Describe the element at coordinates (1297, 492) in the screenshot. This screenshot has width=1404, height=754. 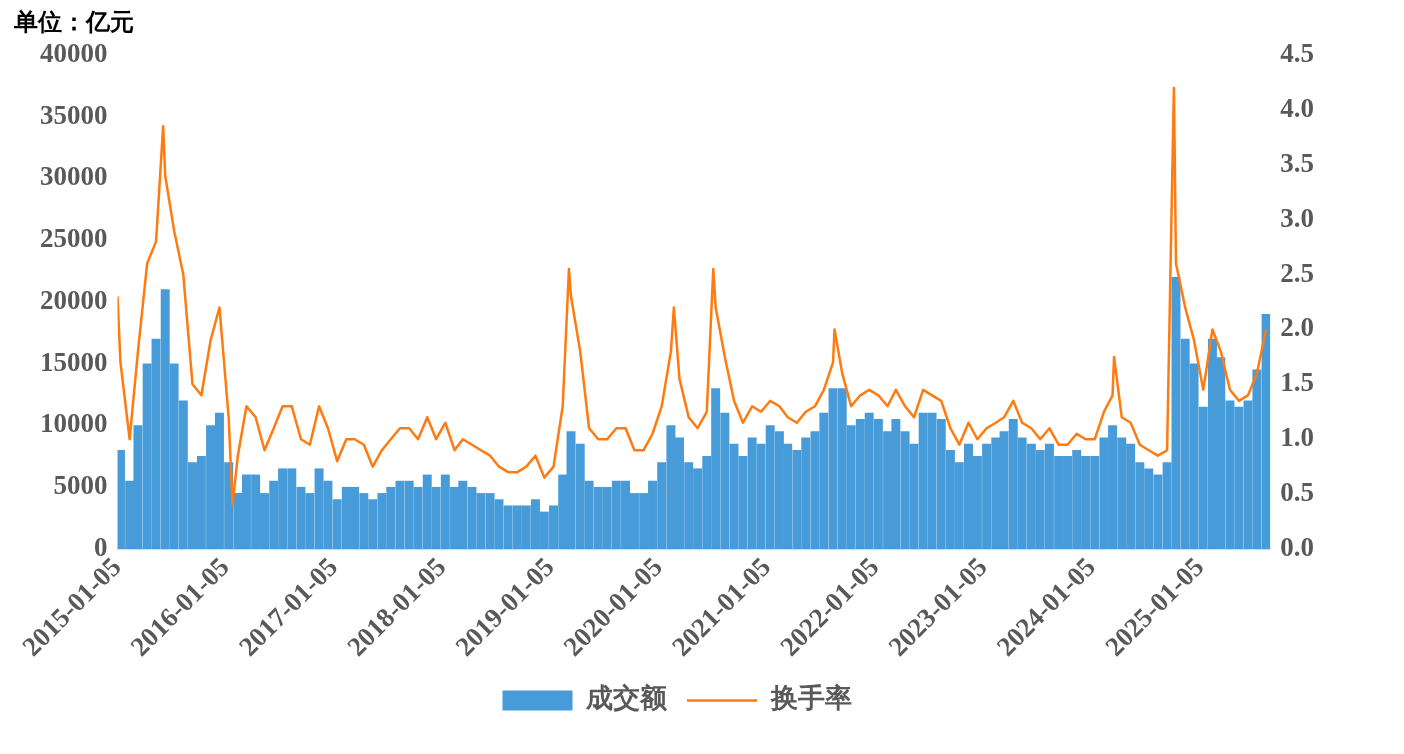
I see `y2-tick-label: 0.5` at that location.